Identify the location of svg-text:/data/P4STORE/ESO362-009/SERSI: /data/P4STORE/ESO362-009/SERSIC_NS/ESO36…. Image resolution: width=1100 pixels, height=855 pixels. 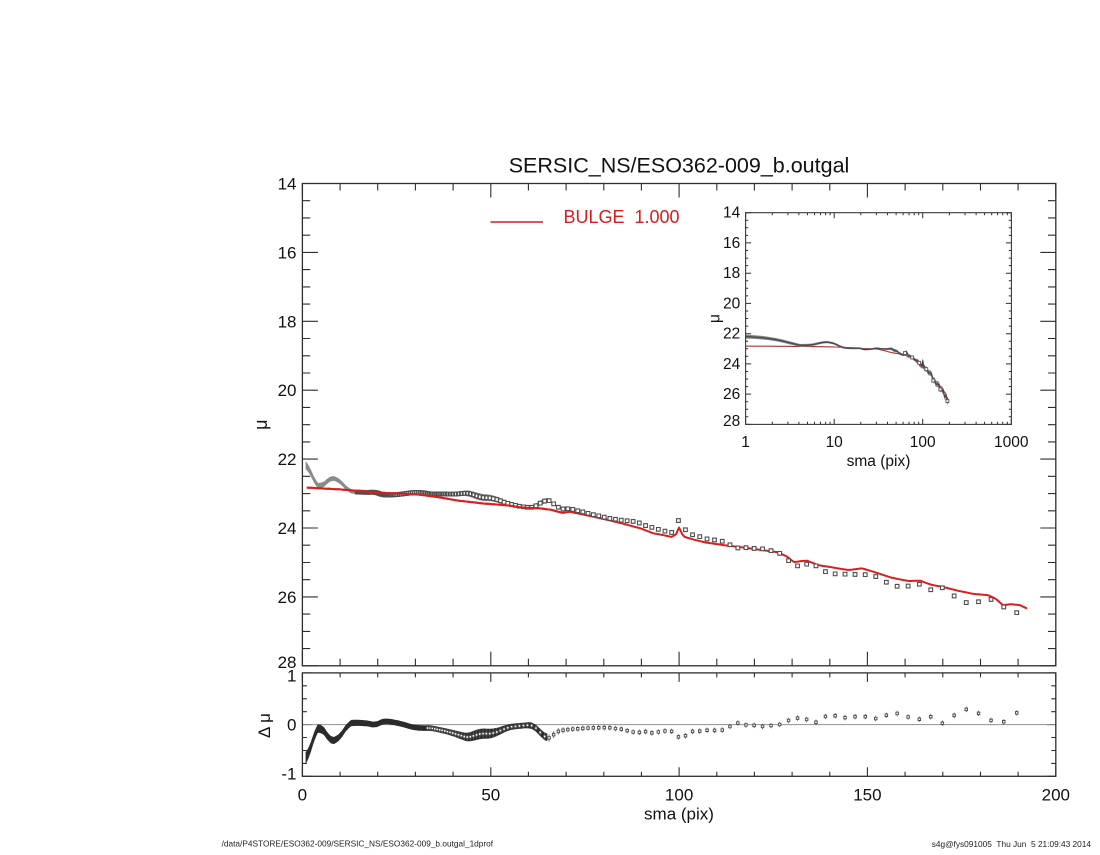
(358, 844).